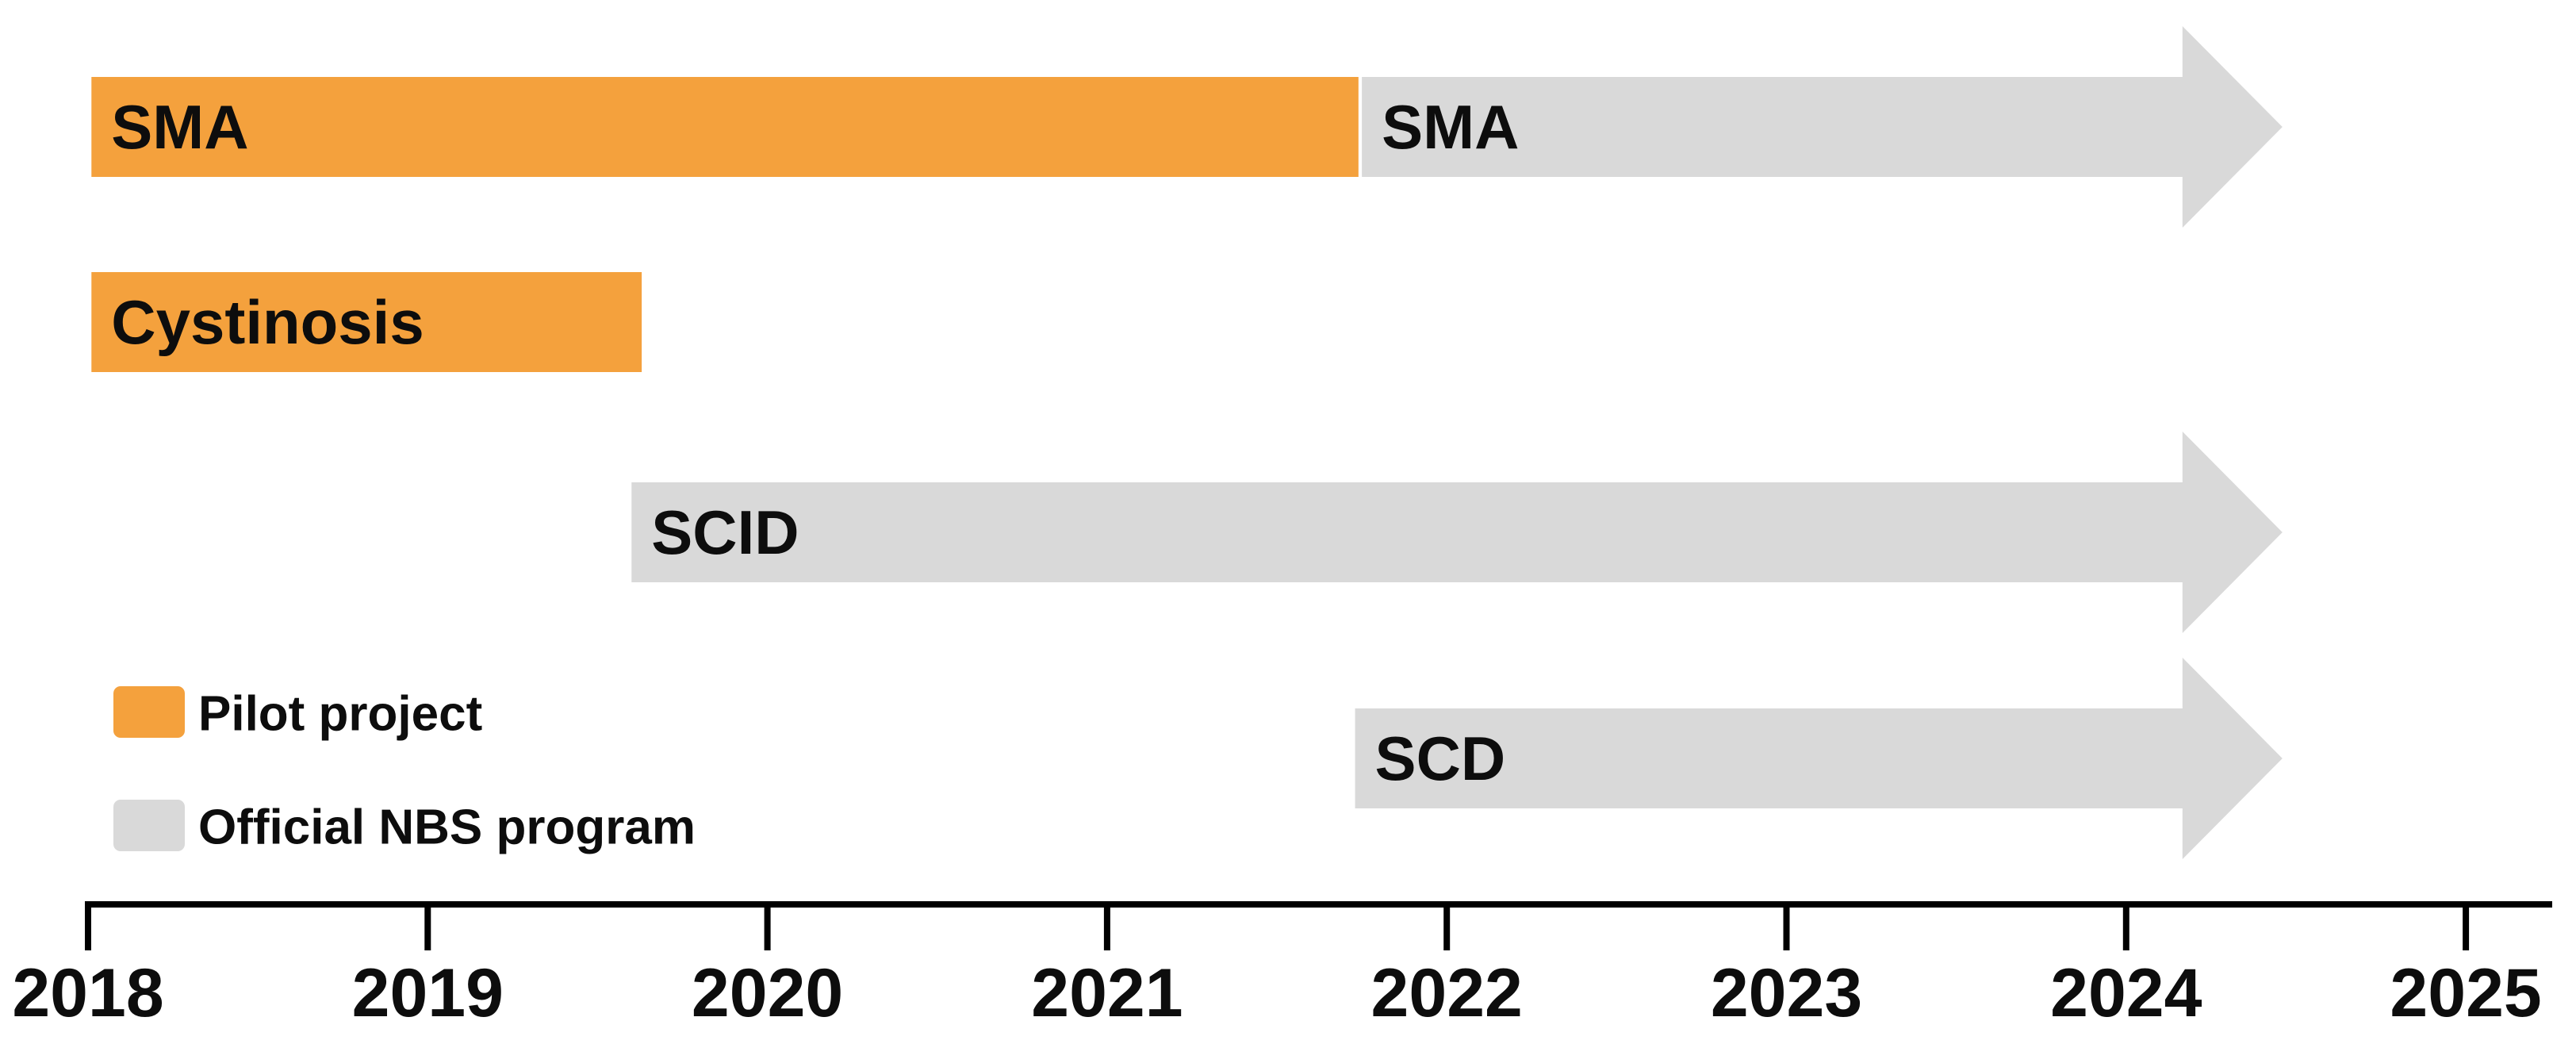 Image resolution: width=2576 pixels, height=1044 pixels. I want to click on axis-tick-label-2018: 2018, so click(88, 993).